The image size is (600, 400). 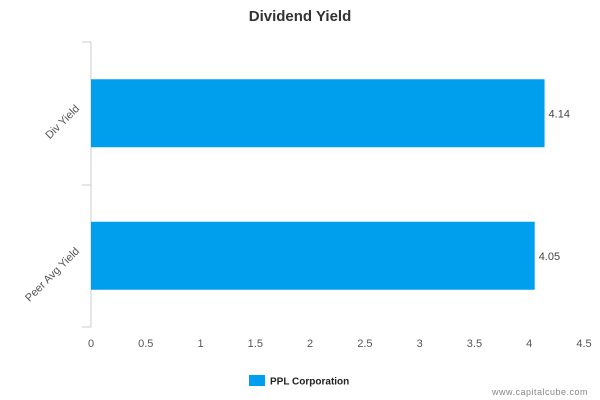 I want to click on x-axis-ticks: 0 0.5 1 1.5 2 2.5 3 3.5 4 4.5, so click(x=340, y=344).